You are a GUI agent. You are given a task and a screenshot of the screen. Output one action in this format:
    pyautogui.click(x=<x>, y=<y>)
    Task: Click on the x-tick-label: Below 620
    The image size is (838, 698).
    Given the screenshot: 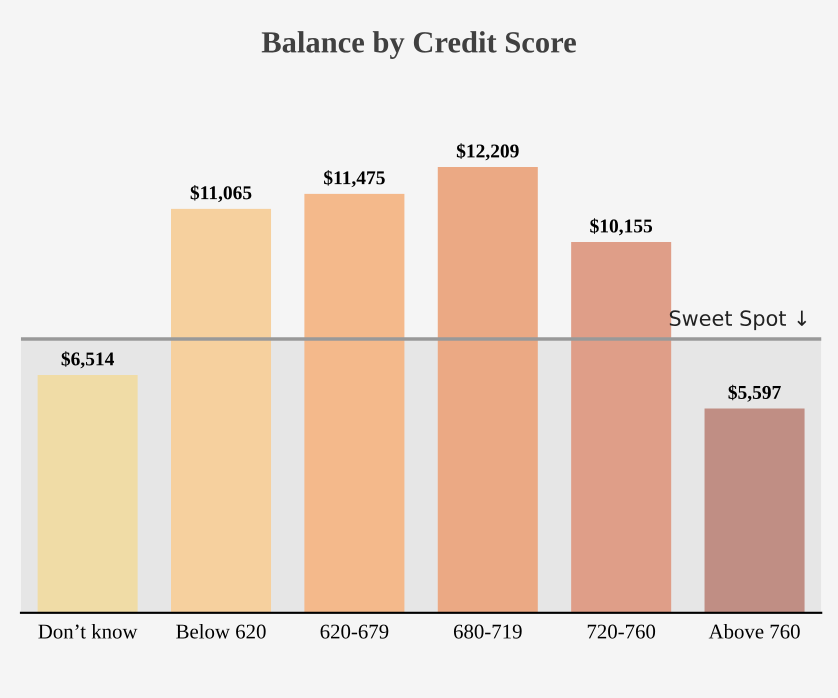 What is the action you would take?
    pyautogui.click(x=221, y=631)
    